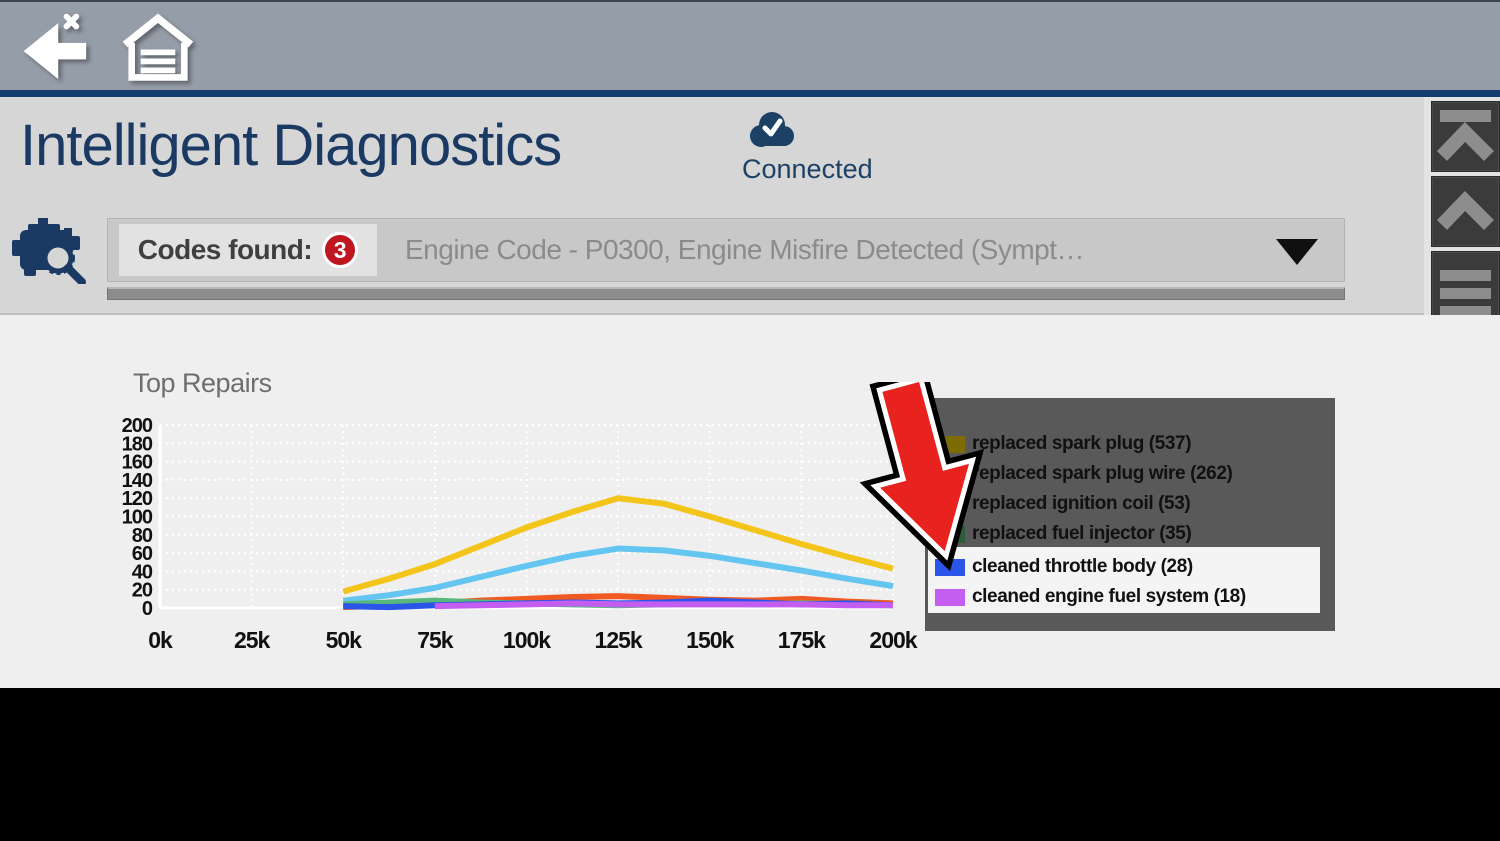 This screenshot has height=841, width=1500. I want to click on page-title: Intelligent Diagnostics, so click(291, 145).